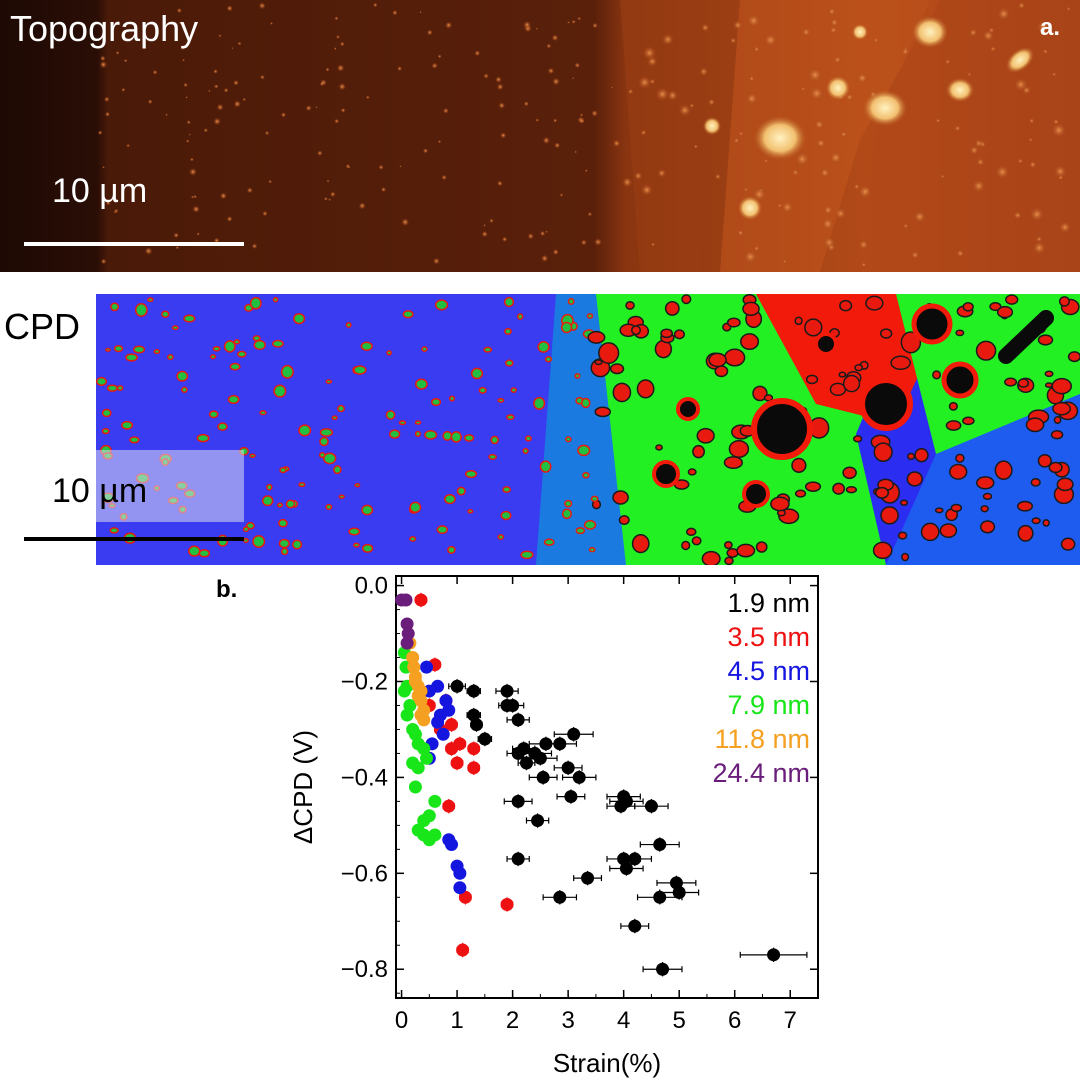 This screenshot has width=1080, height=1080. Describe the element at coordinates (364, 873) in the screenshot. I see `y-tick-label: −0.6` at that location.